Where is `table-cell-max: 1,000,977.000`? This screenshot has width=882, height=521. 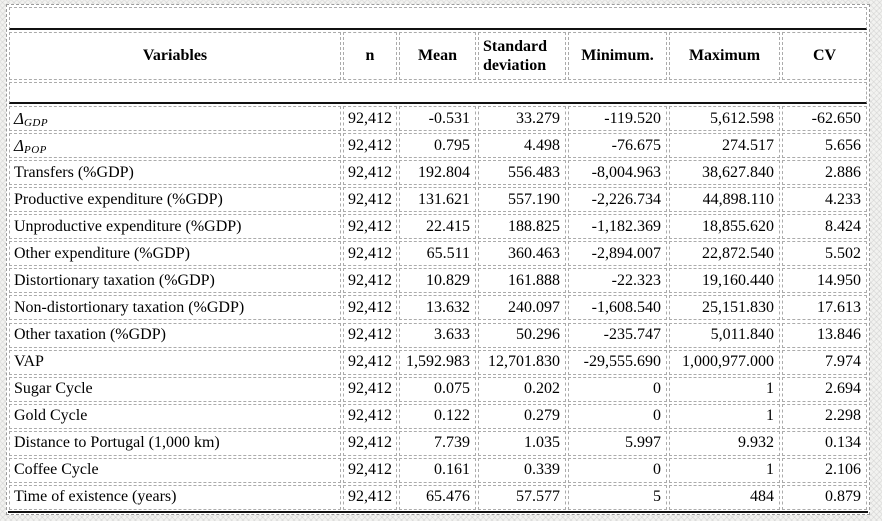 table-cell-max: 1,000,977.000 is located at coordinates (724, 362).